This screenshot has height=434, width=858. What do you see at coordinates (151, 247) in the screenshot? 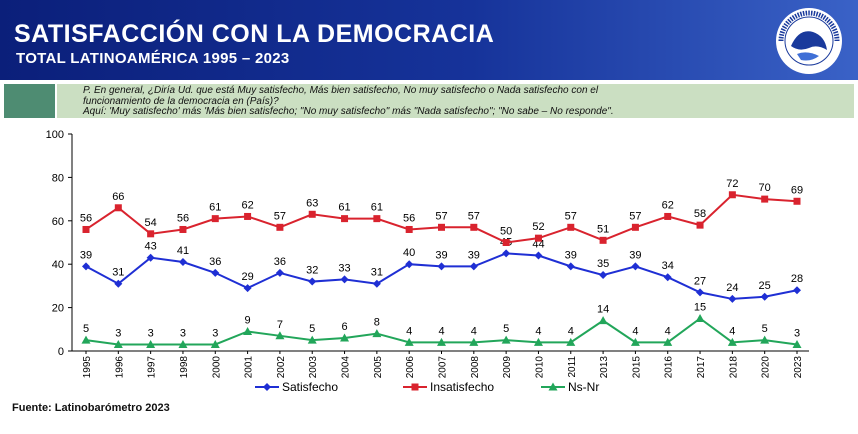
I see `data-label-satisfecho: 43` at bounding box center [151, 247].